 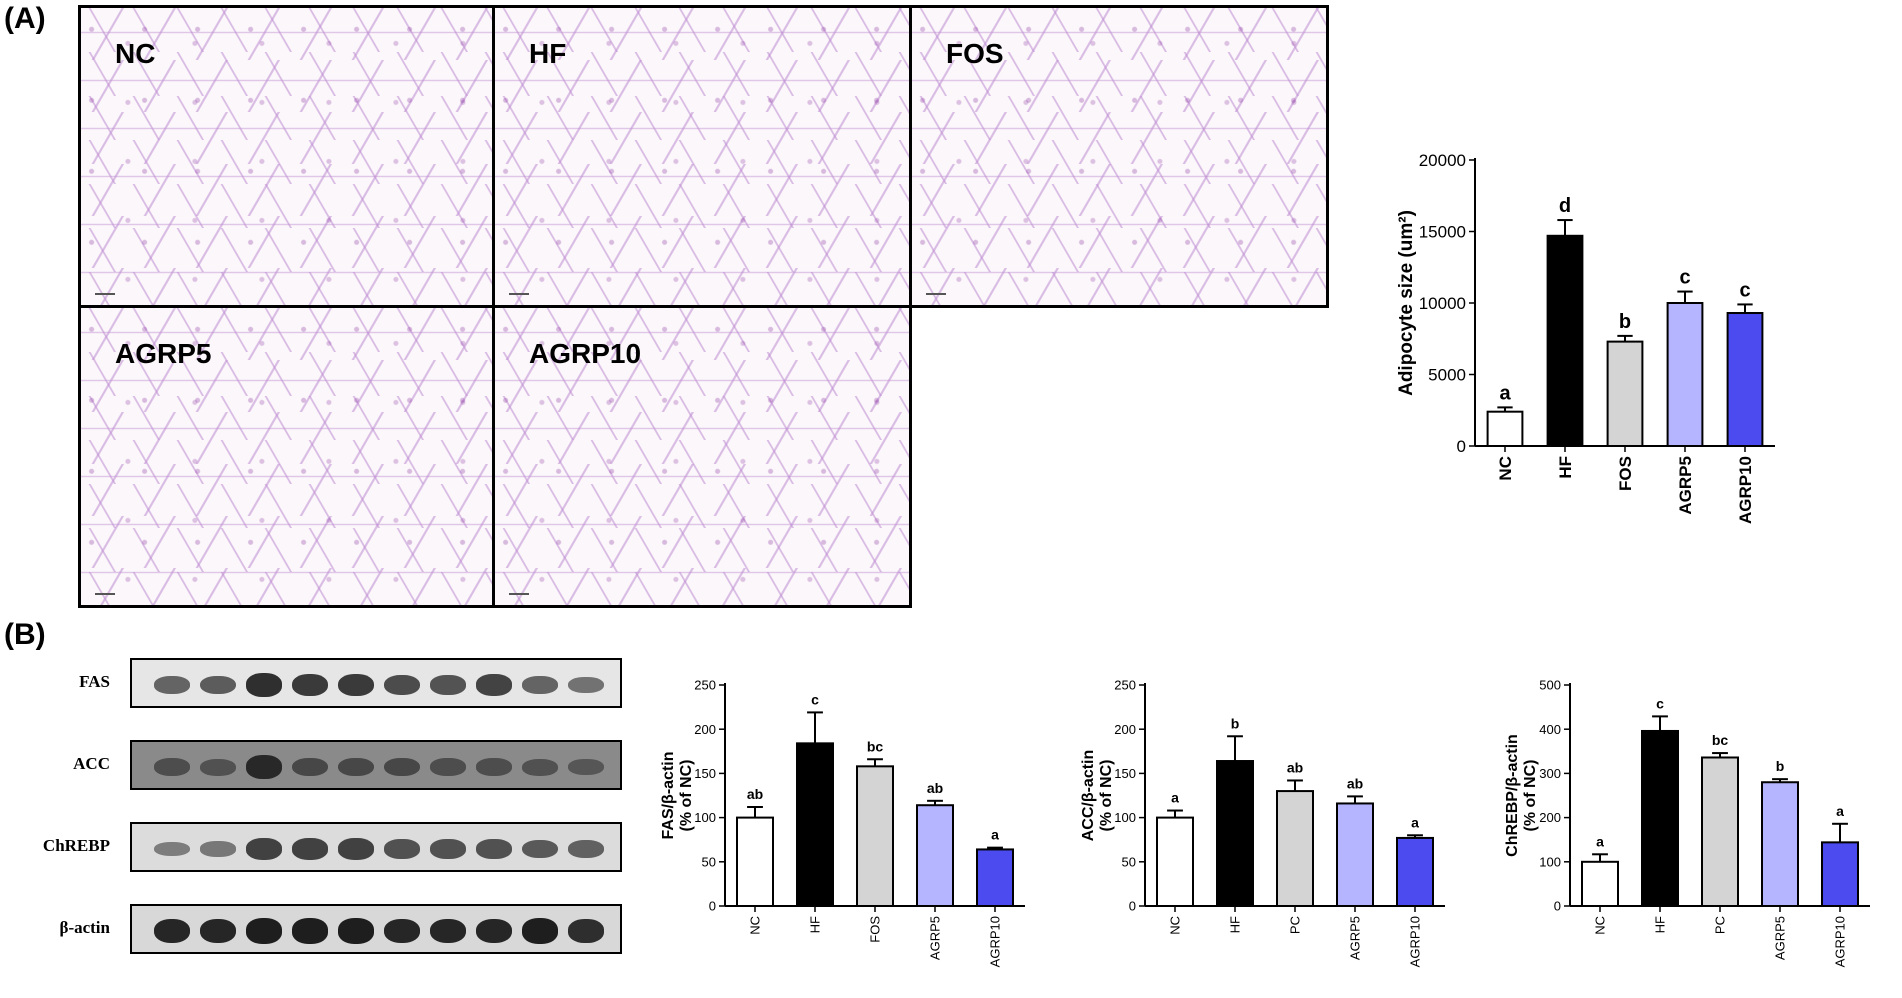 I want to click on y-tick-label: 150, so click(x=1125, y=773).